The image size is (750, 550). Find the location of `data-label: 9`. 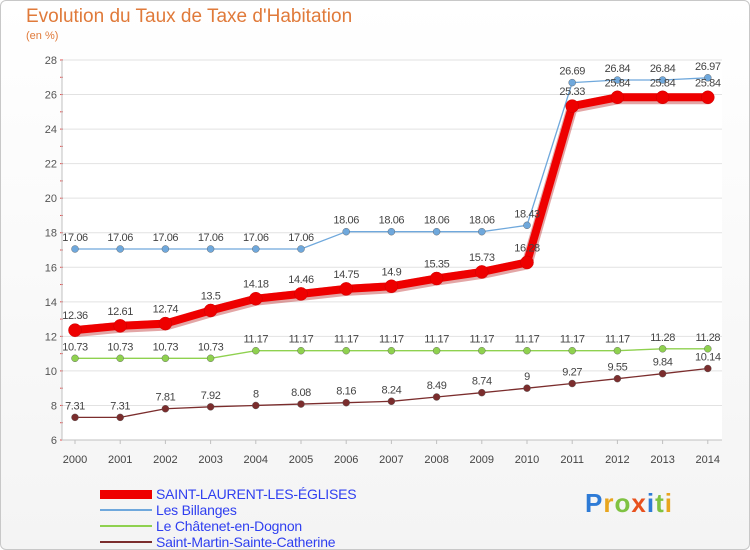

data-label: 9 is located at coordinates (527, 377).